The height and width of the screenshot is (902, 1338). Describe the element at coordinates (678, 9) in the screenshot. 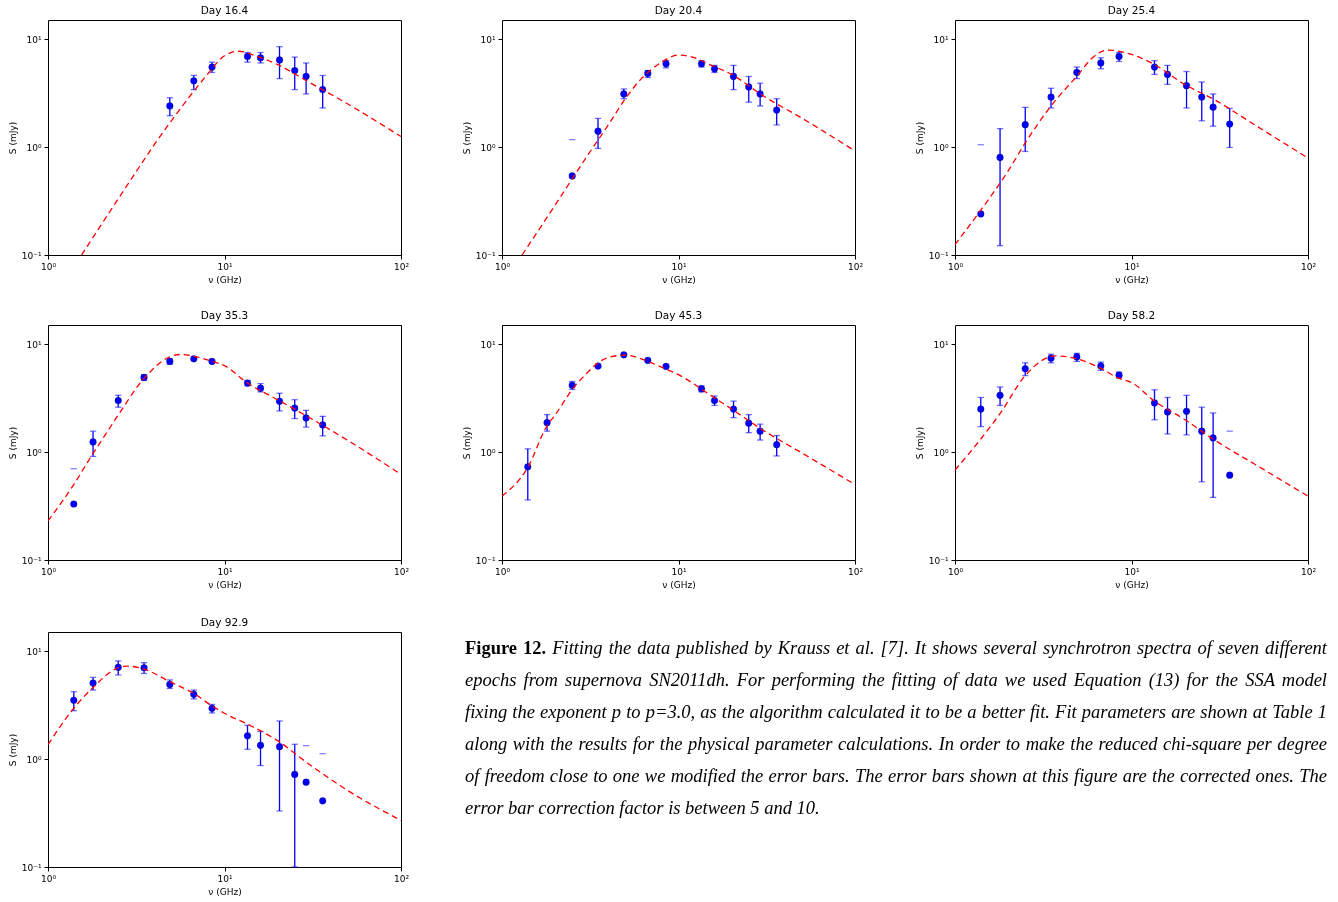

I see `chart-title: Day 20.4` at that location.